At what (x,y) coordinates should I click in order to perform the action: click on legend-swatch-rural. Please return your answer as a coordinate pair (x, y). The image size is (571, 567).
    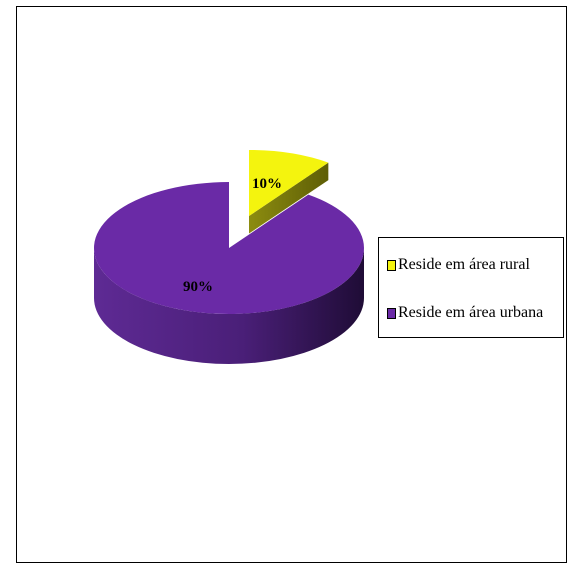
    Looking at the image, I should click on (391, 265).